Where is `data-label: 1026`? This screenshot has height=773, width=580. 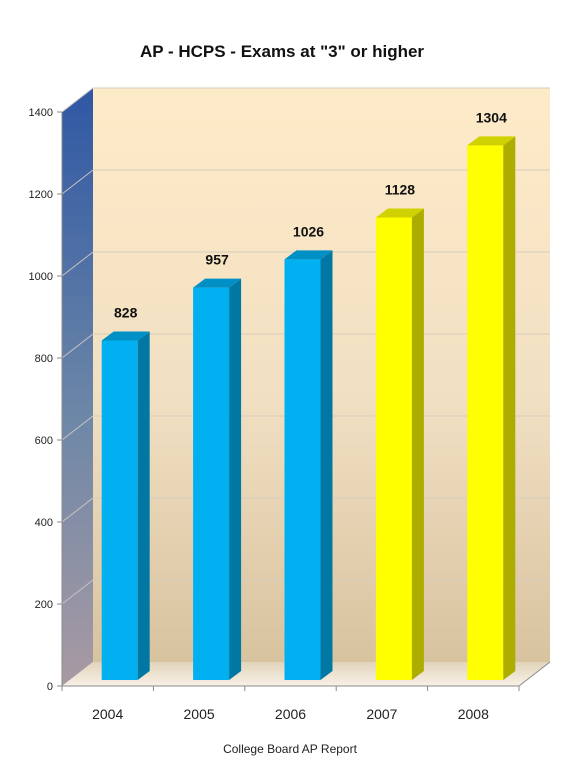
data-label: 1026 is located at coordinates (308, 231).